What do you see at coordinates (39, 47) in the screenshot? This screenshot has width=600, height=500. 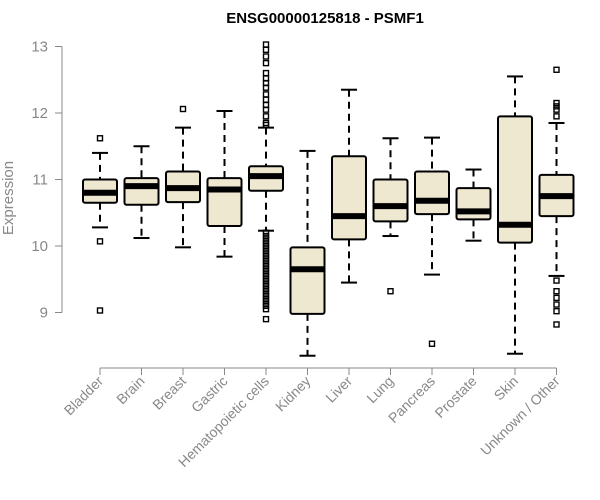 I see `y-tick-label: 13` at bounding box center [39, 47].